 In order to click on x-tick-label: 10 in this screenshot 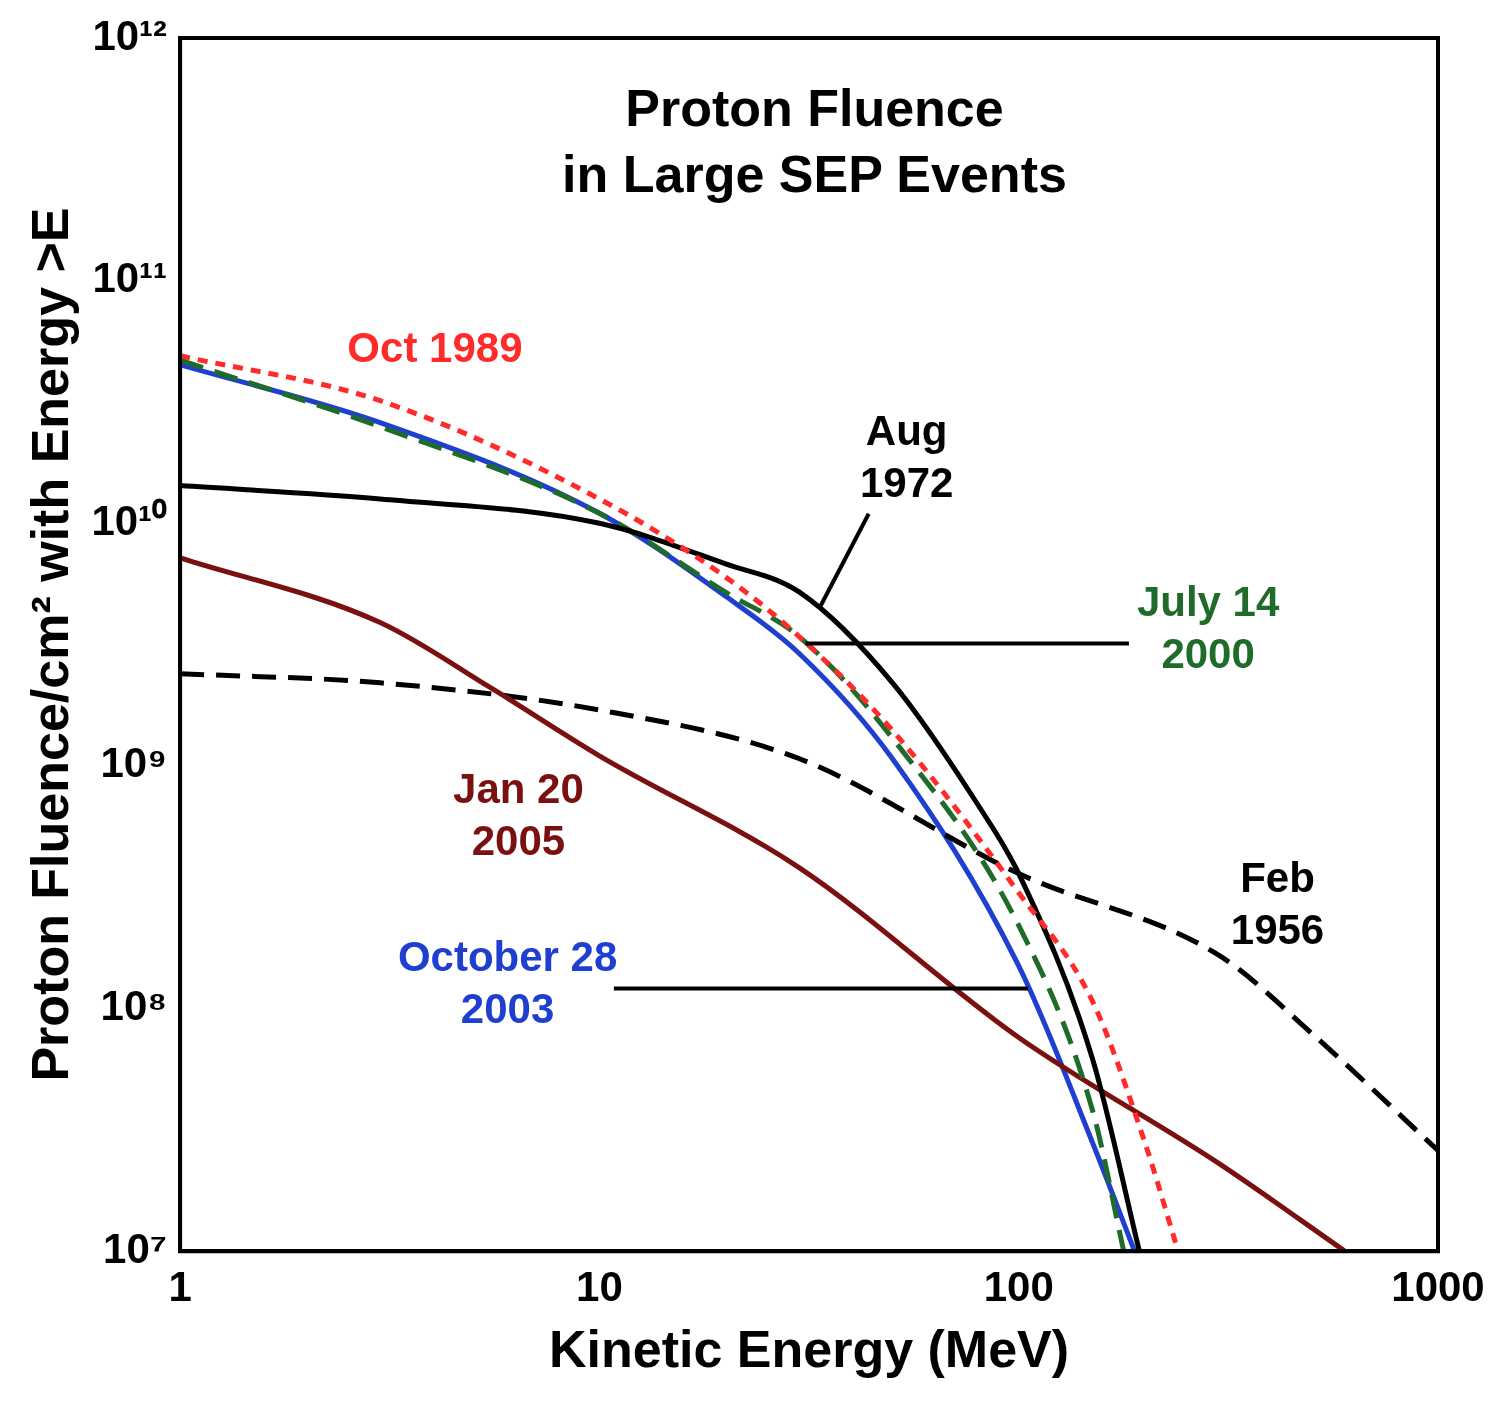, I will do `click(599, 1286)`.